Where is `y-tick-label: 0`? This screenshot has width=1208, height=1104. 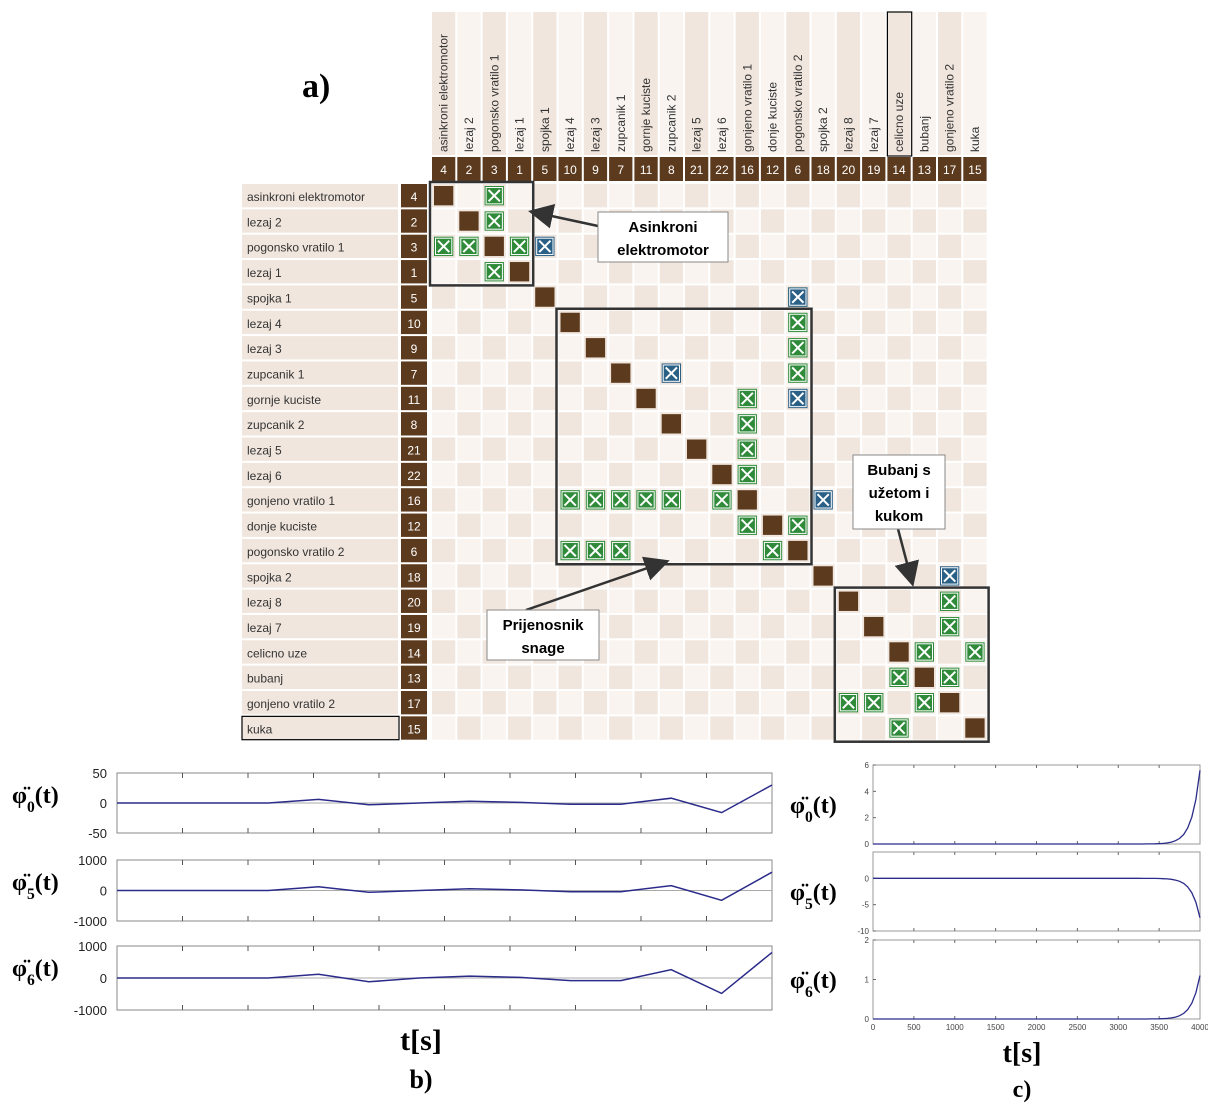 y-tick-label: 0 is located at coordinates (867, 878).